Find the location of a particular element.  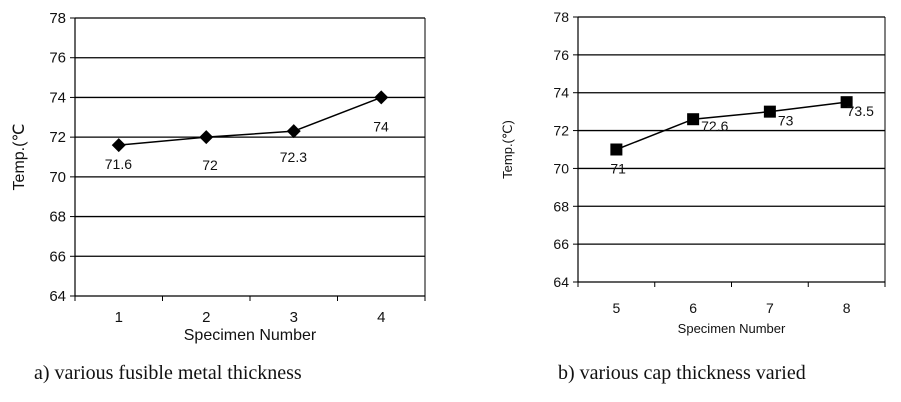

x-tick-label: 3 is located at coordinates (294, 317).